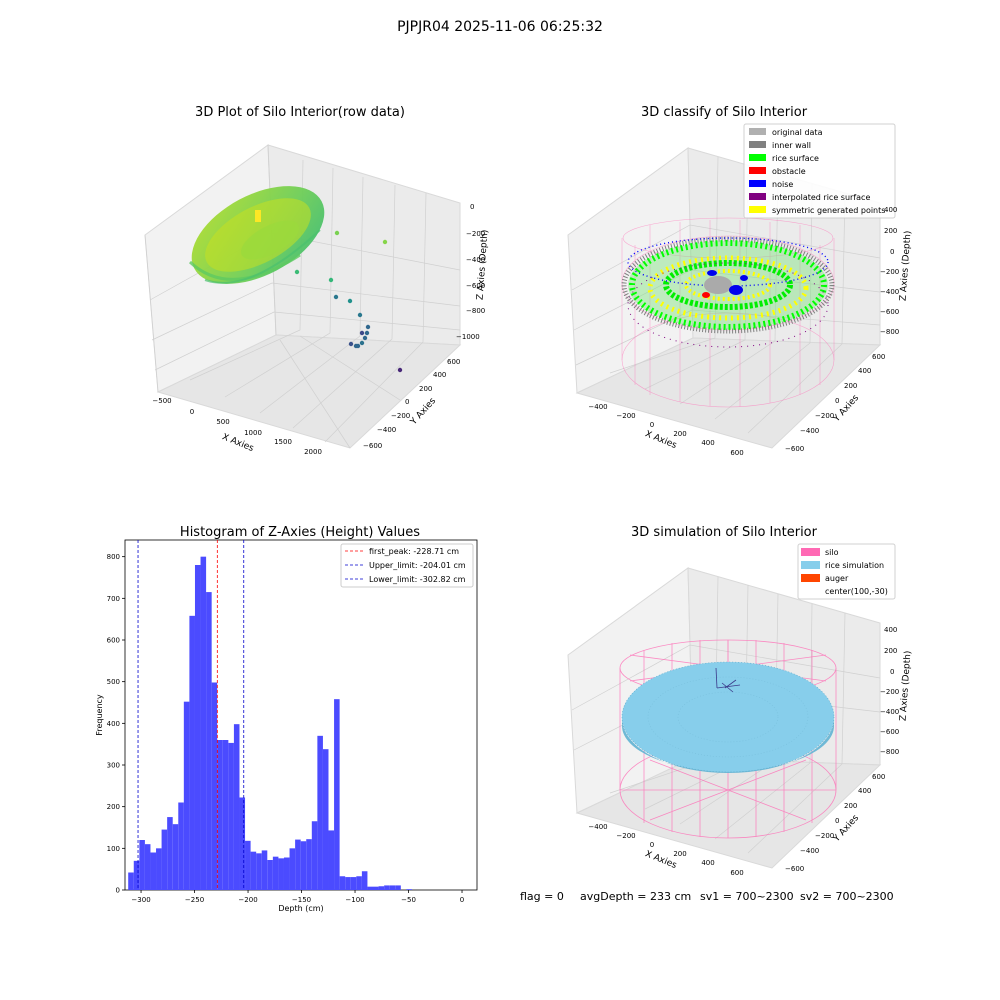 This screenshot has height=1000, width=1000. What do you see at coordinates (408, 900) in the screenshot?
I see `histogram-x-tick-label: −50` at bounding box center [408, 900].